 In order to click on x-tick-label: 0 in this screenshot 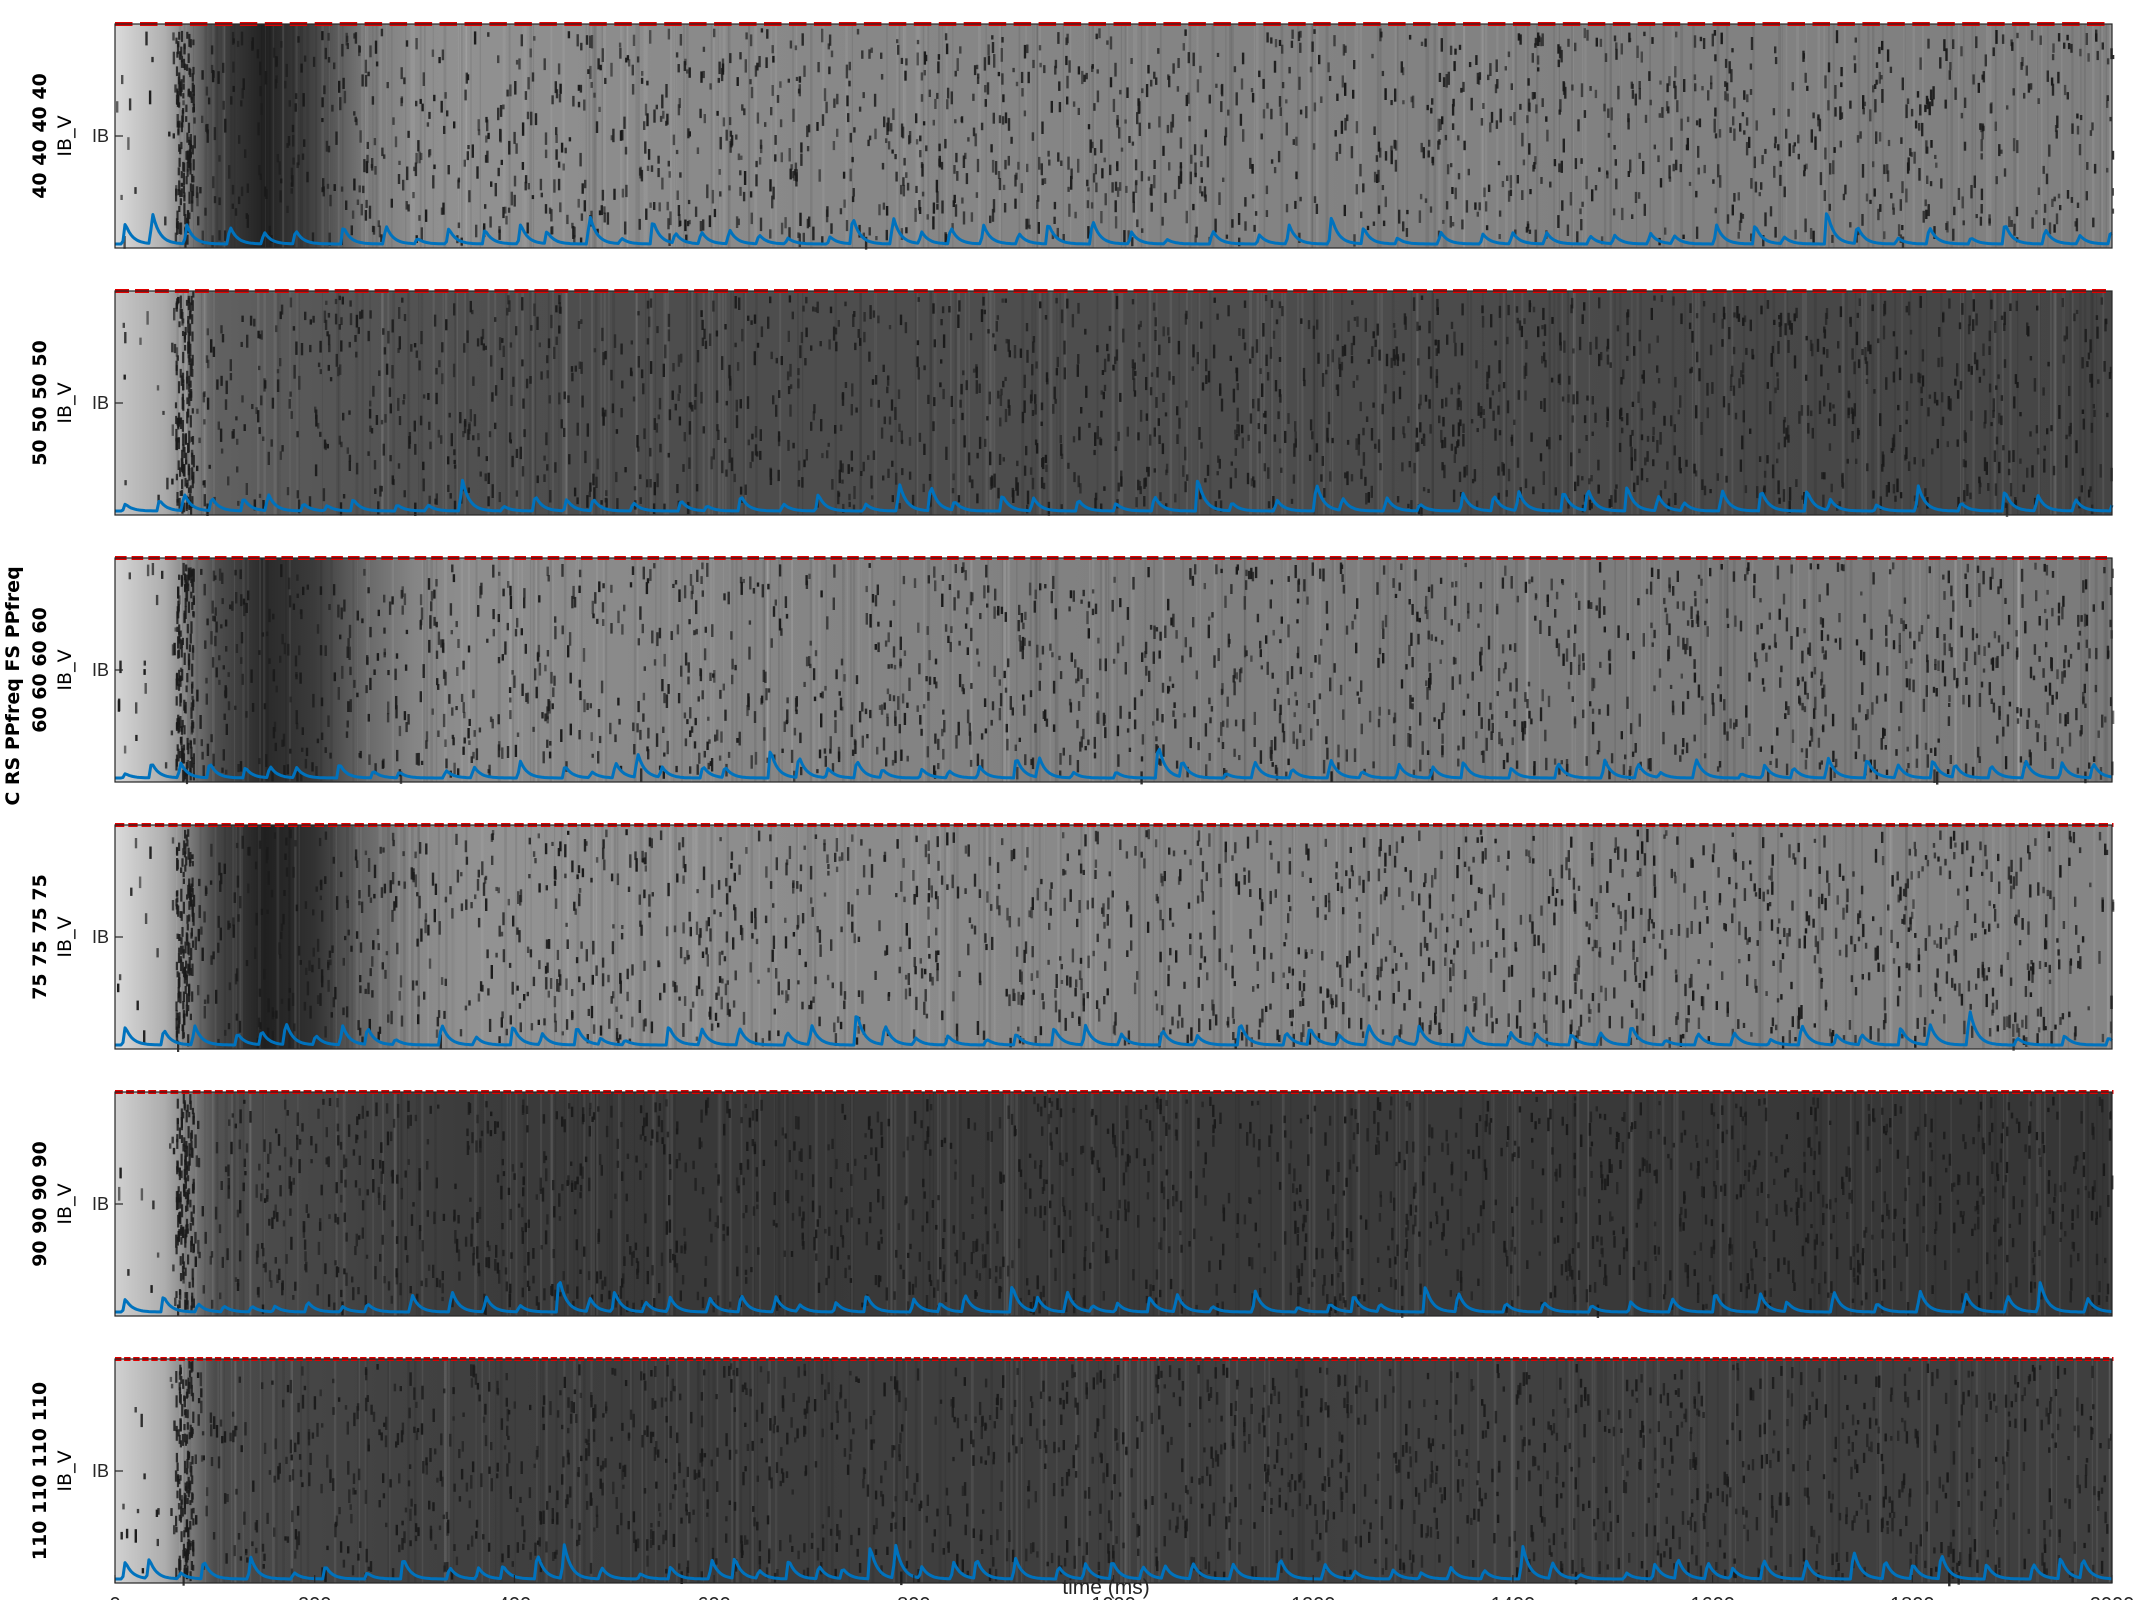, I will do `click(114, 1597)`.